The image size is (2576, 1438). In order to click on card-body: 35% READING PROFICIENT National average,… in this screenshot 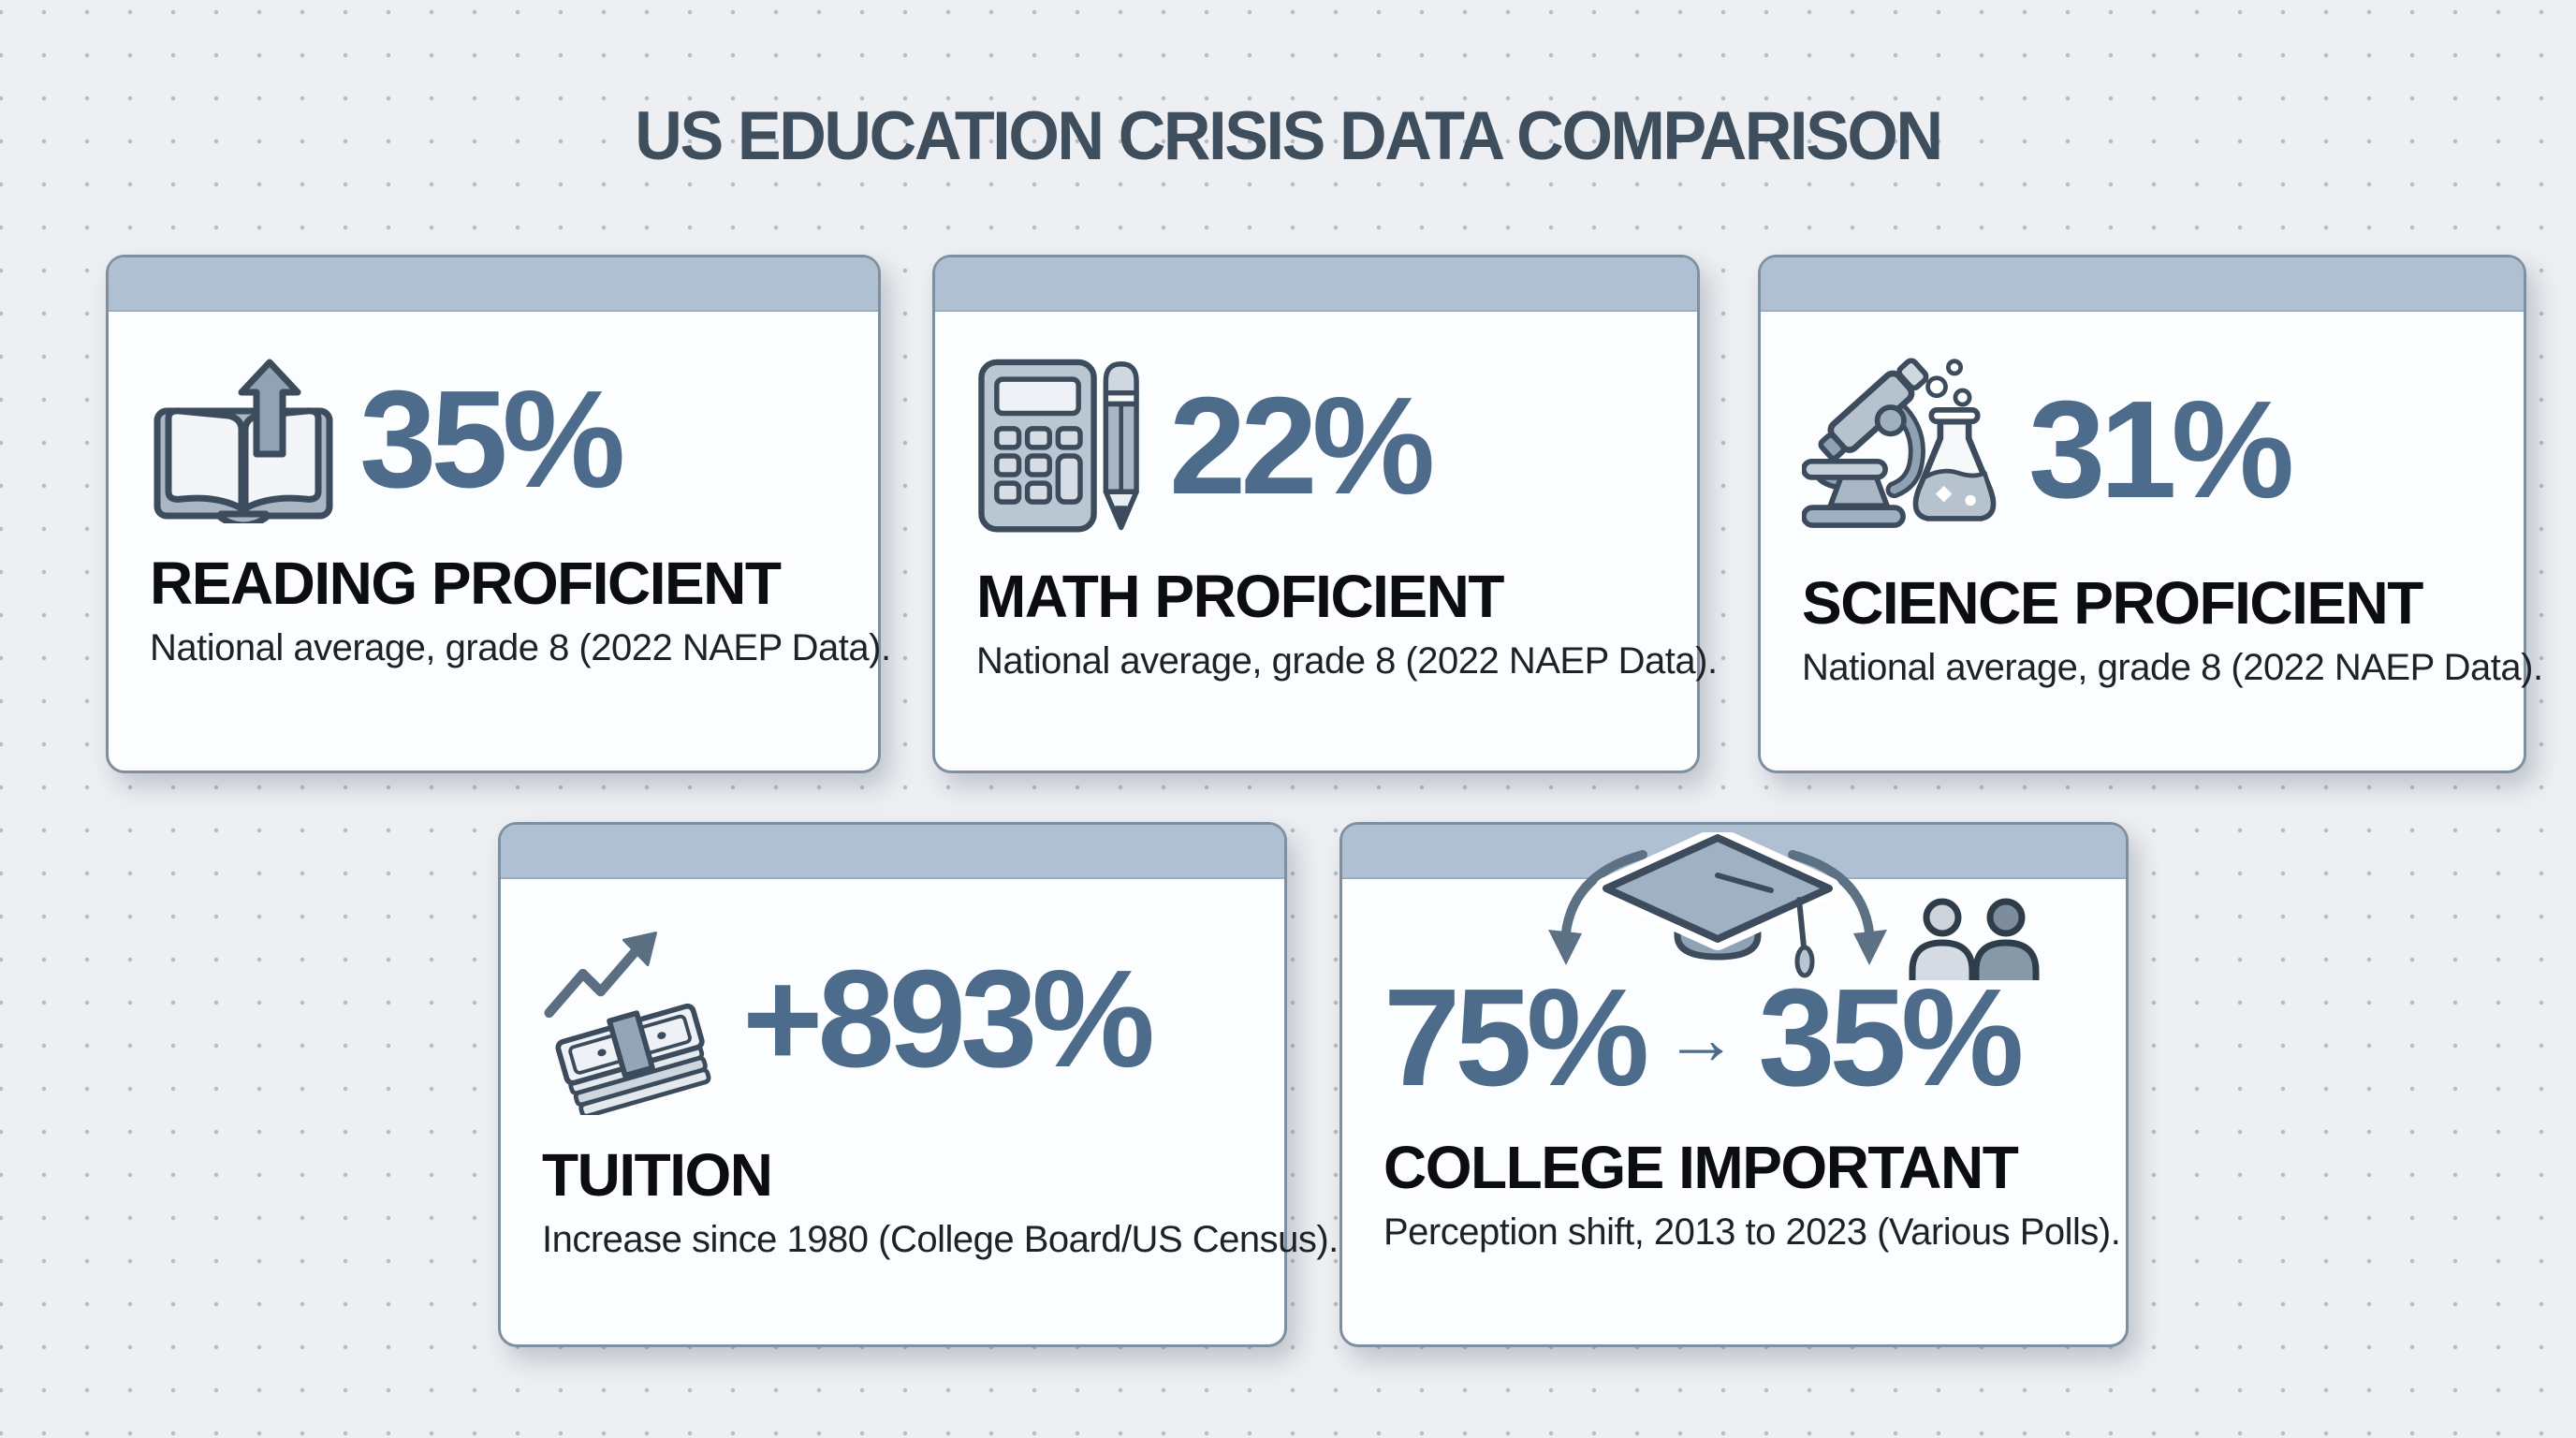, I will do `click(500, 541)`.